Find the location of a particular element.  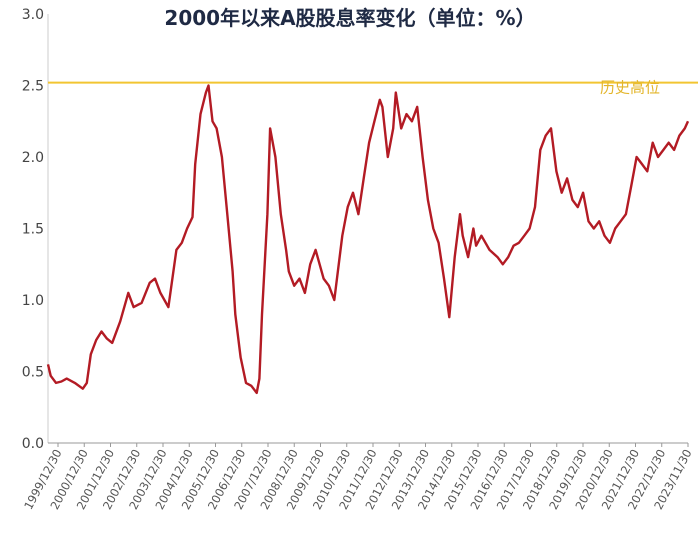

historical-high-label: 历史高位 is located at coordinates (630, 88).